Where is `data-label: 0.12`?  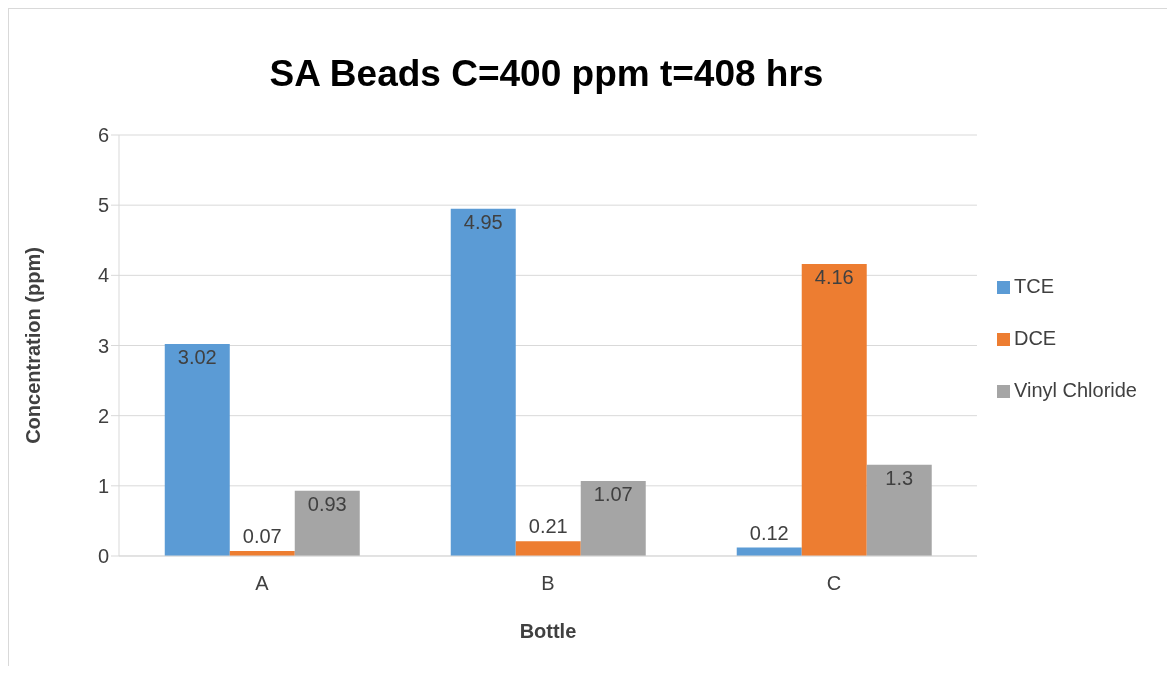 data-label: 0.12 is located at coordinates (769, 532).